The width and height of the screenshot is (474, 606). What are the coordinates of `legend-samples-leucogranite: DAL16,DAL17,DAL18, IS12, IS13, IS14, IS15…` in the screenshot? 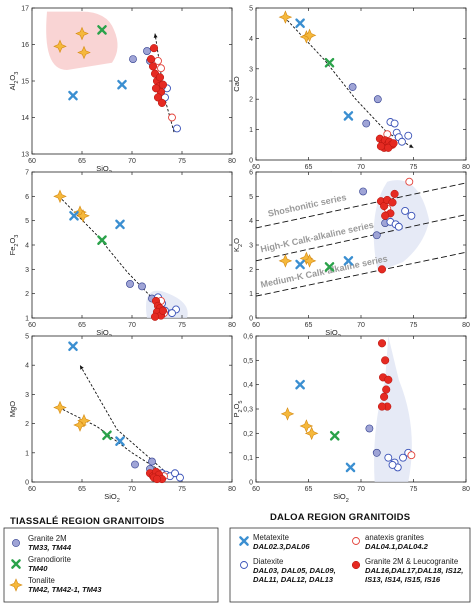 It's located at (414, 575).